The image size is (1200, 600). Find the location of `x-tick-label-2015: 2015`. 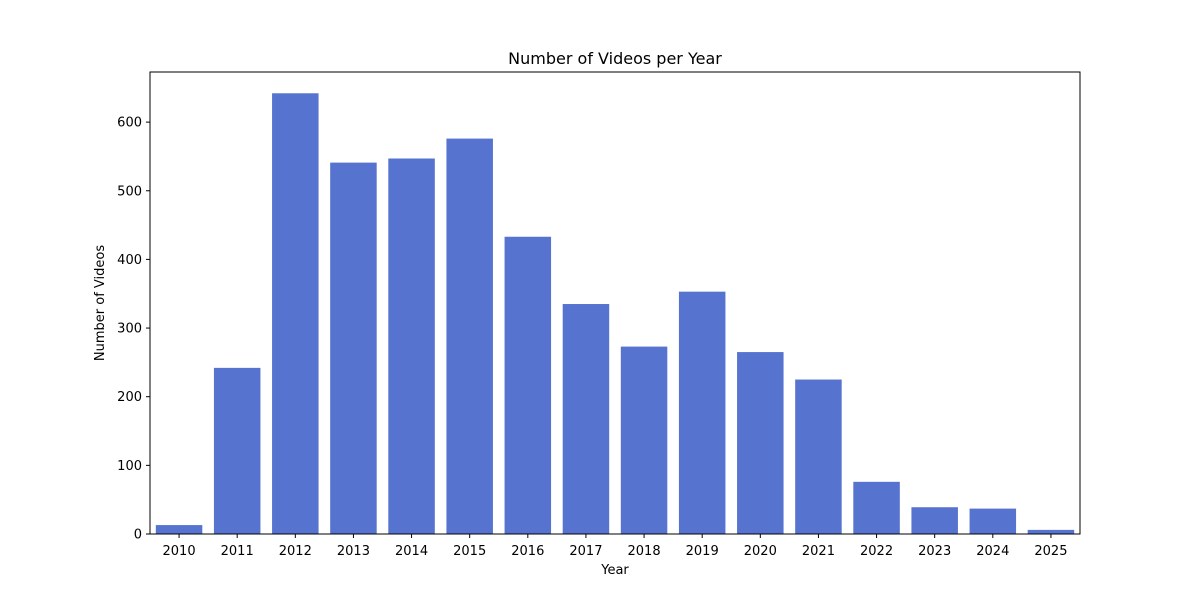

x-tick-label-2015: 2015 is located at coordinates (469, 551).